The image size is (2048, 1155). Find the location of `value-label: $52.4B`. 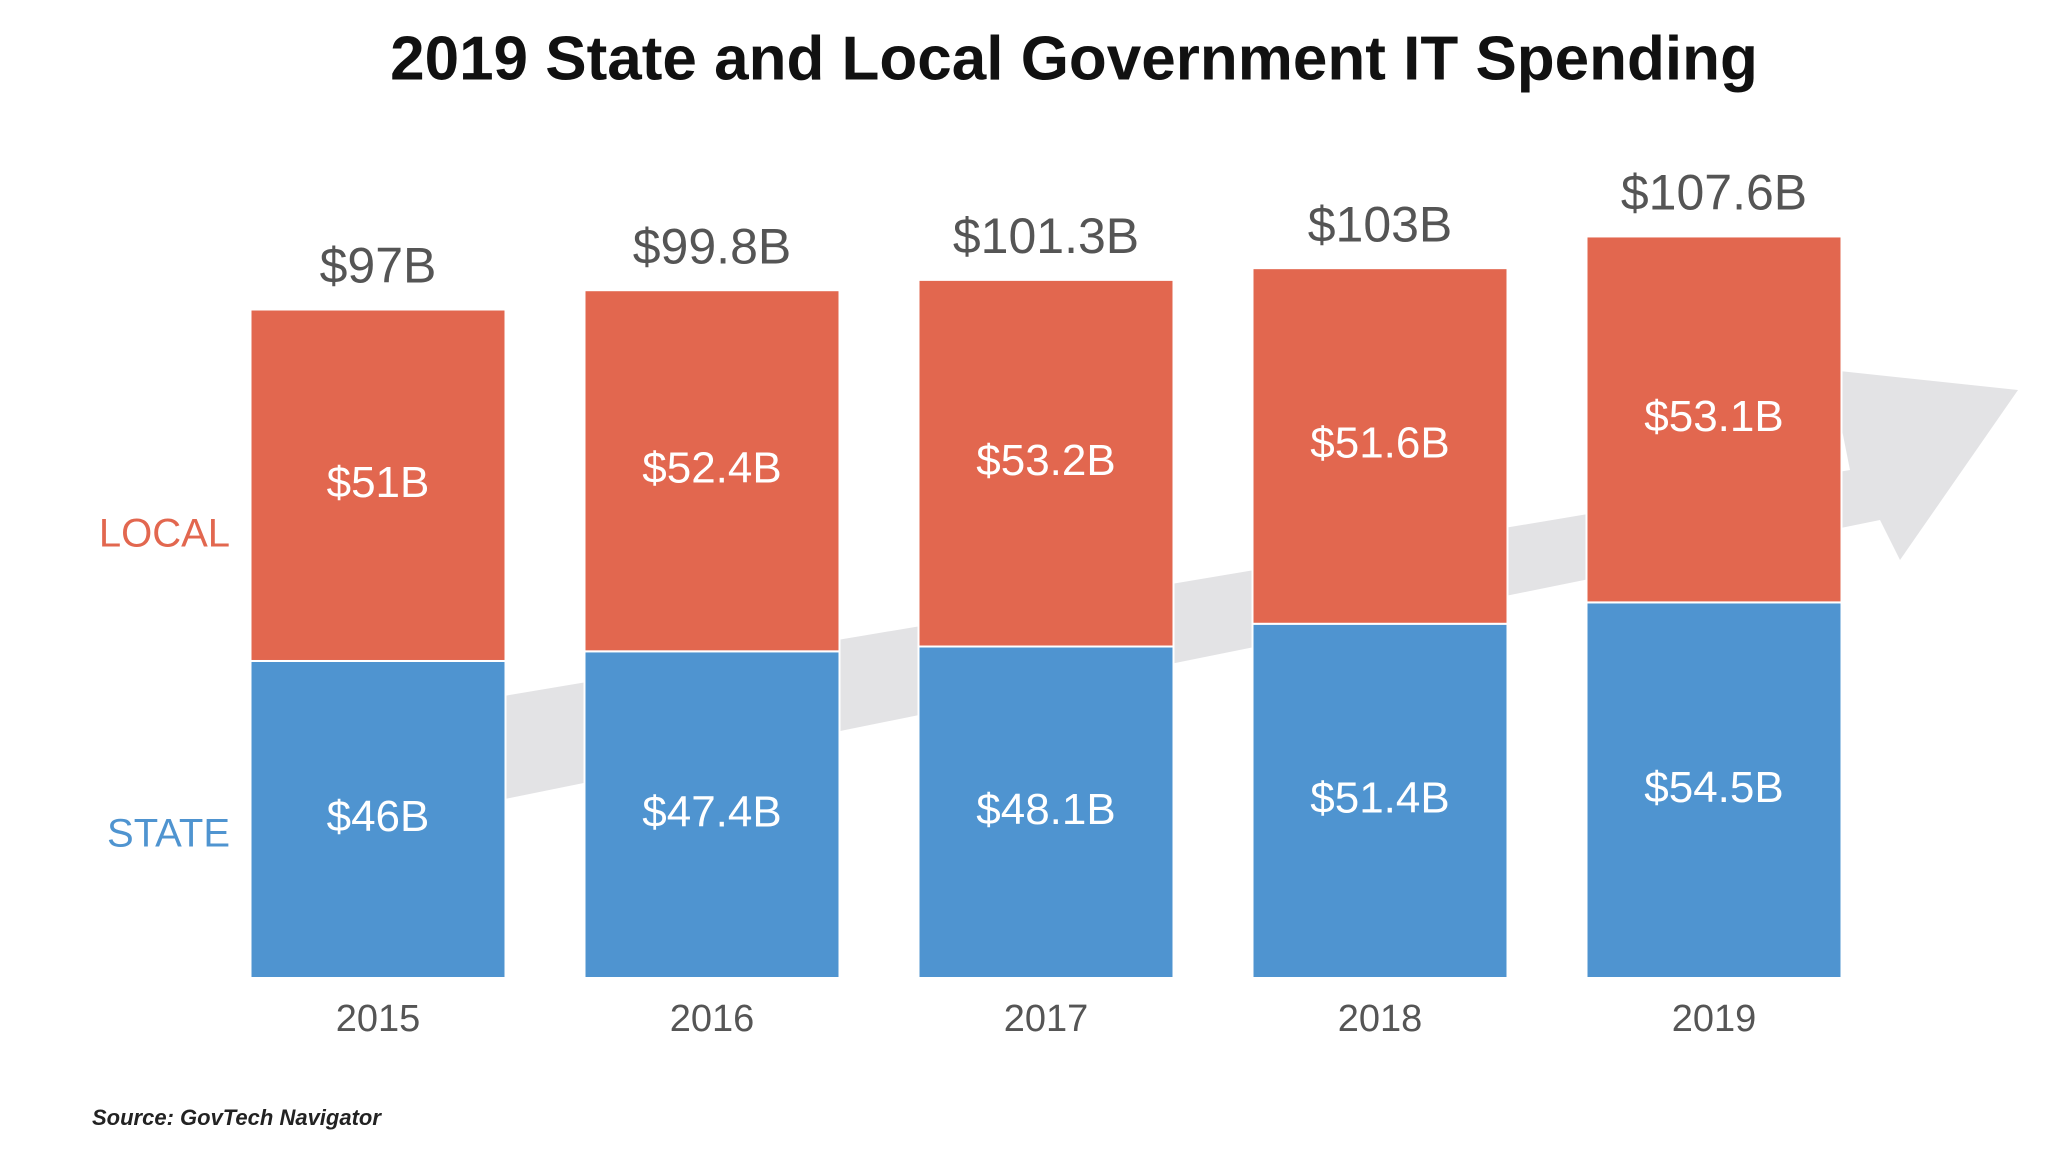

value-label: $52.4B is located at coordinates (711, 467).